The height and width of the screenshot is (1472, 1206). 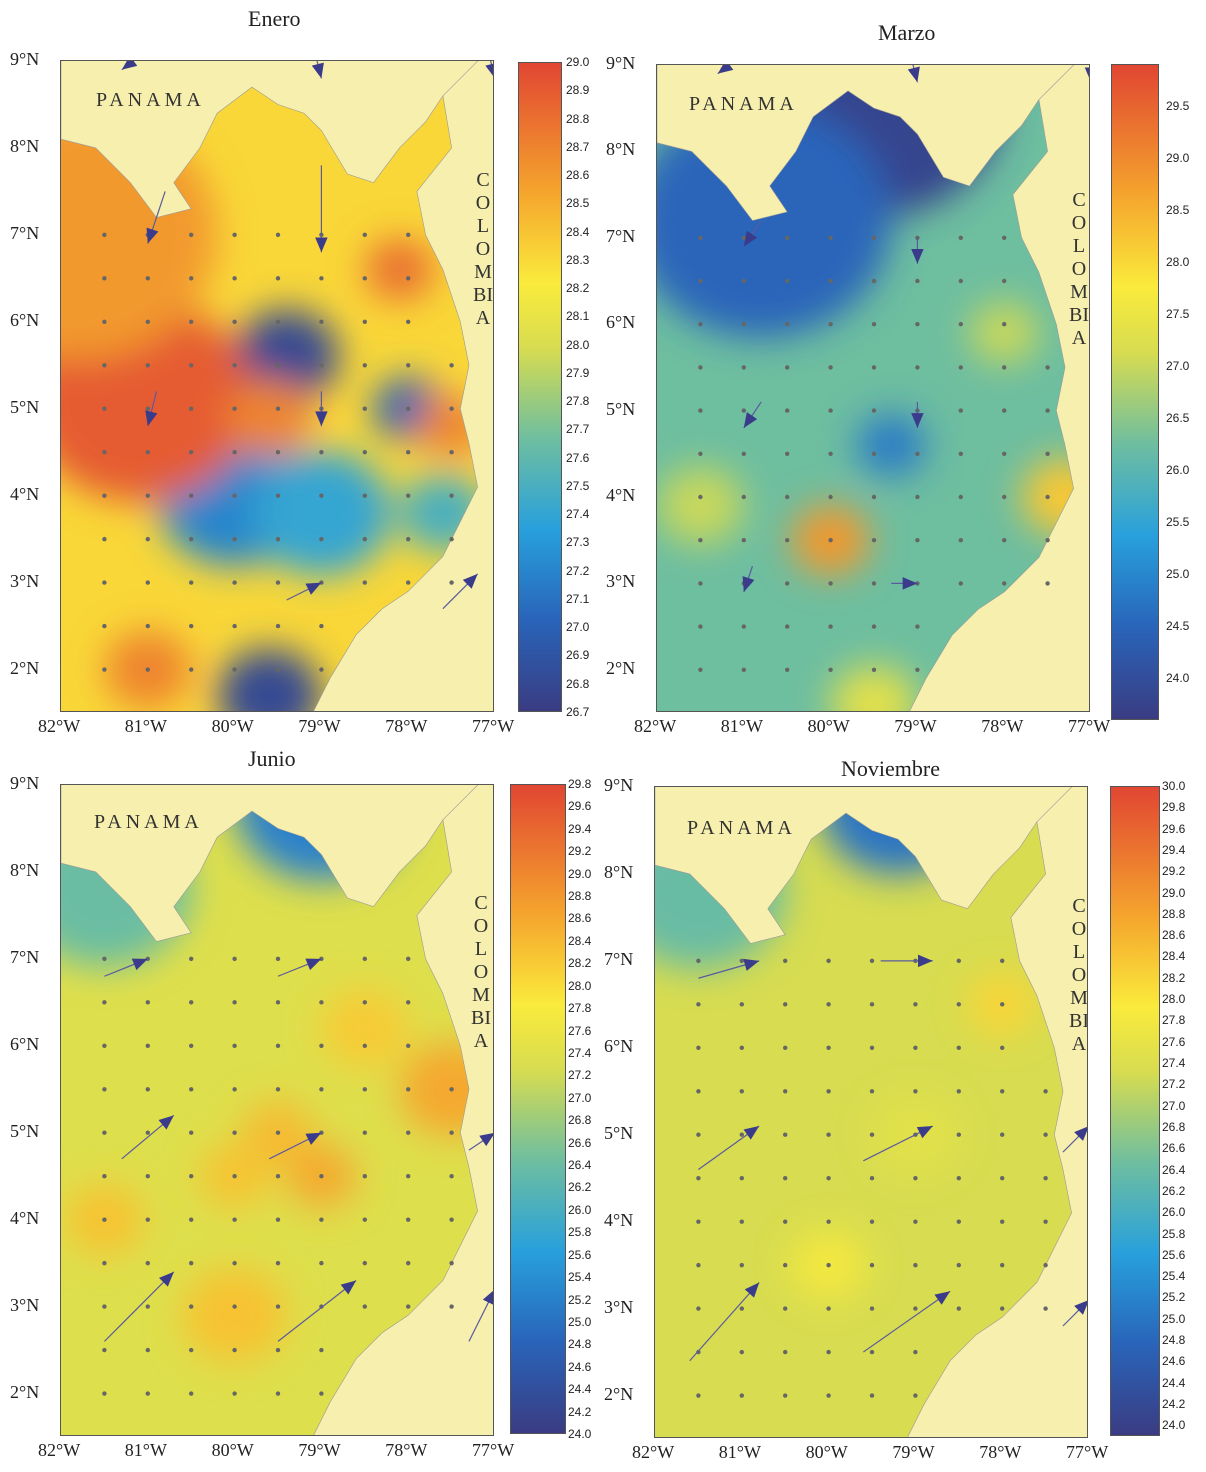 What do you see at coordinates (724, 1322) in the screenshot?
I see `vector-shaft` at bounding box center [724, 1322].